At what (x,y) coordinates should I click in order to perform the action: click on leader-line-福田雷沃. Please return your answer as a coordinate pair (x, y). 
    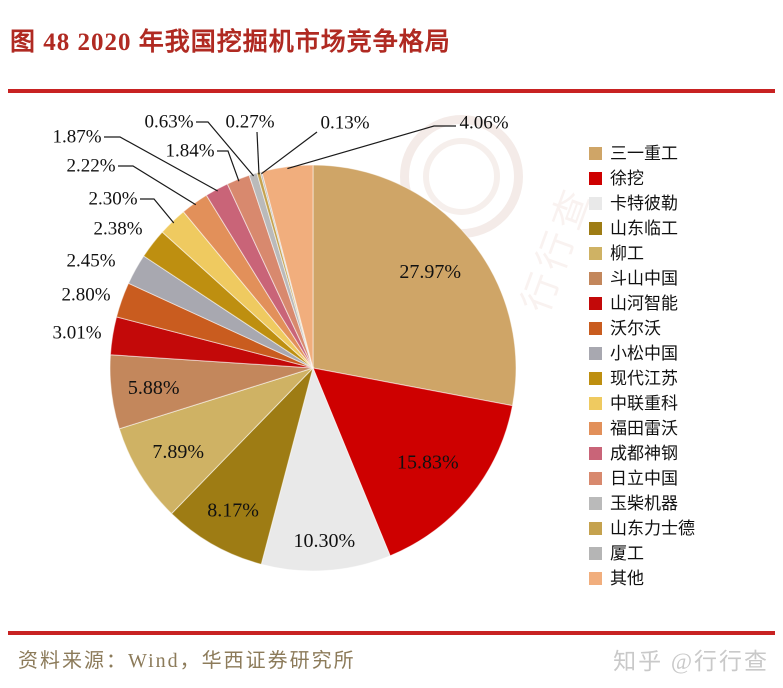
    Looking at the image, I should click on (157, 185).